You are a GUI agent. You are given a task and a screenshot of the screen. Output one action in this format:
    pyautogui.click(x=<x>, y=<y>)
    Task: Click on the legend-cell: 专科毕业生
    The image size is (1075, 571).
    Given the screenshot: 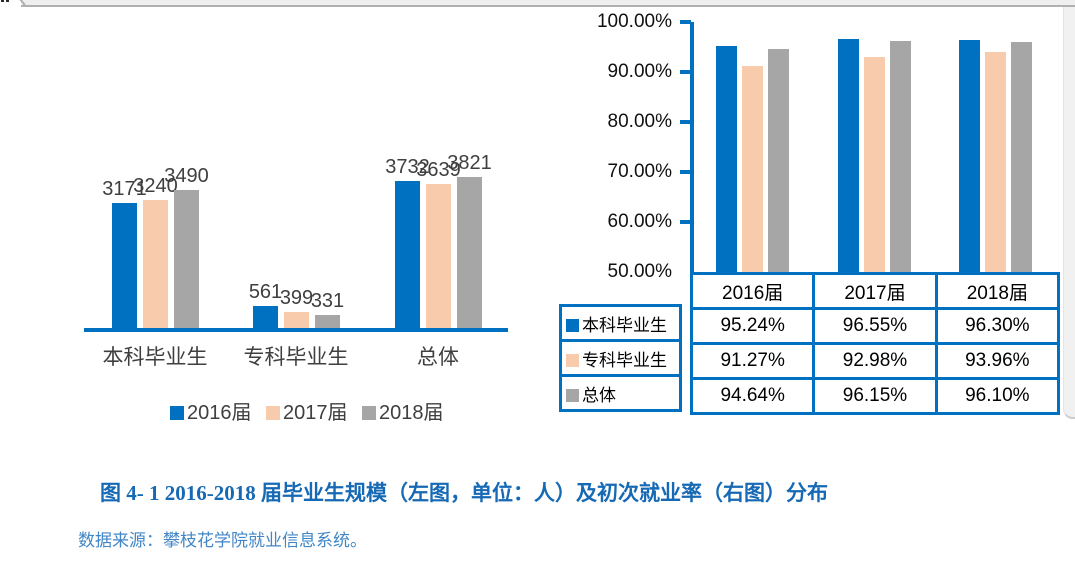 What is the action you would take?
    pyautogui.click(x=620, y=358)
    